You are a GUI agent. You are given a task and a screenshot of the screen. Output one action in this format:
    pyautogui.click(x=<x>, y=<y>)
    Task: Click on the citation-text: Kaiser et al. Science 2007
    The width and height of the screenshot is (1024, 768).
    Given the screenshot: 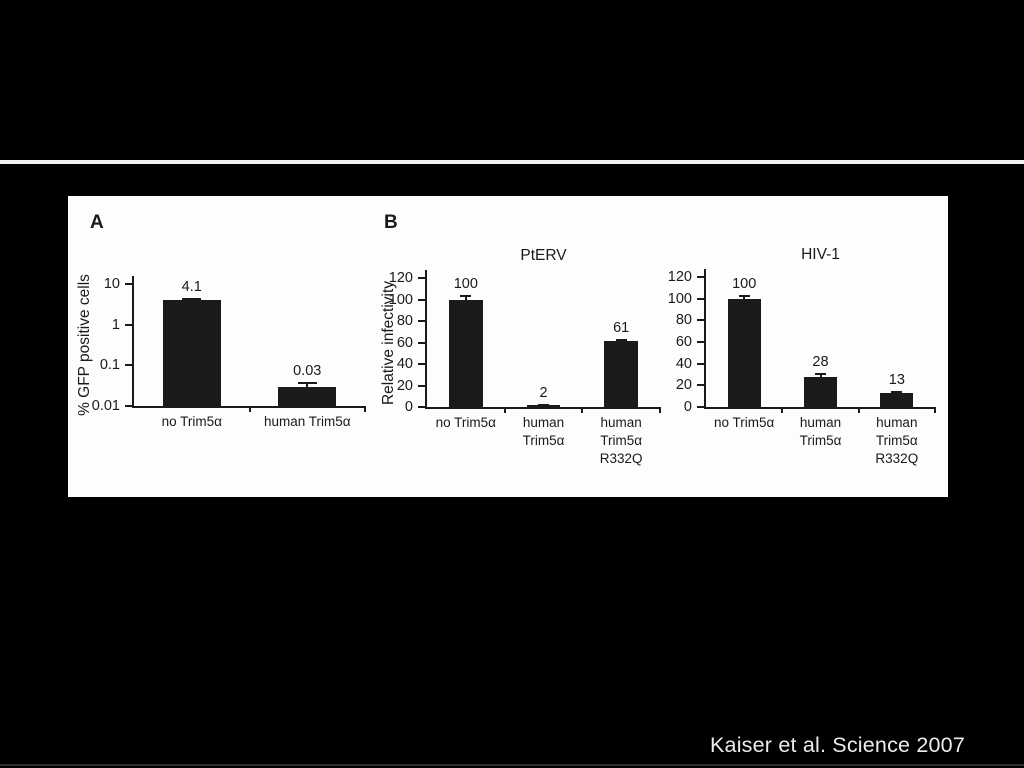 What is the action you would take?
    pyautogui.click(x=837, y=745)
    